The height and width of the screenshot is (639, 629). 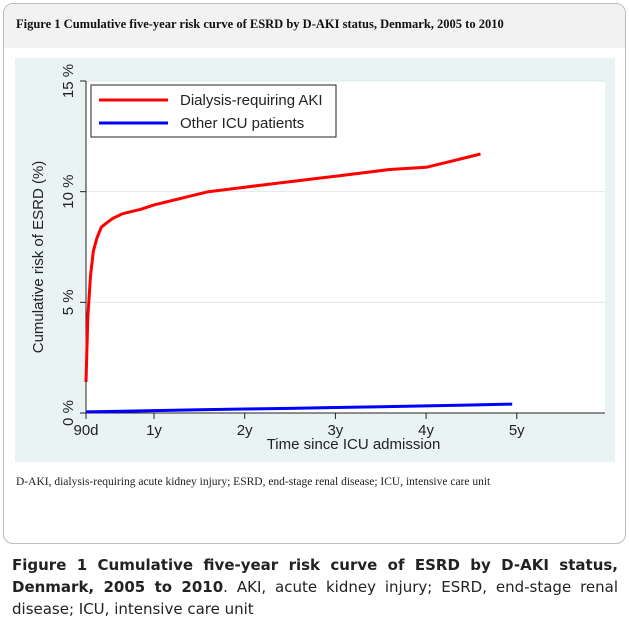 What do you see at coordinates (251, 100) in the screenshot?
I see `legend-label: Dialysis-requiring AKI` at bounding box center [251, 100].